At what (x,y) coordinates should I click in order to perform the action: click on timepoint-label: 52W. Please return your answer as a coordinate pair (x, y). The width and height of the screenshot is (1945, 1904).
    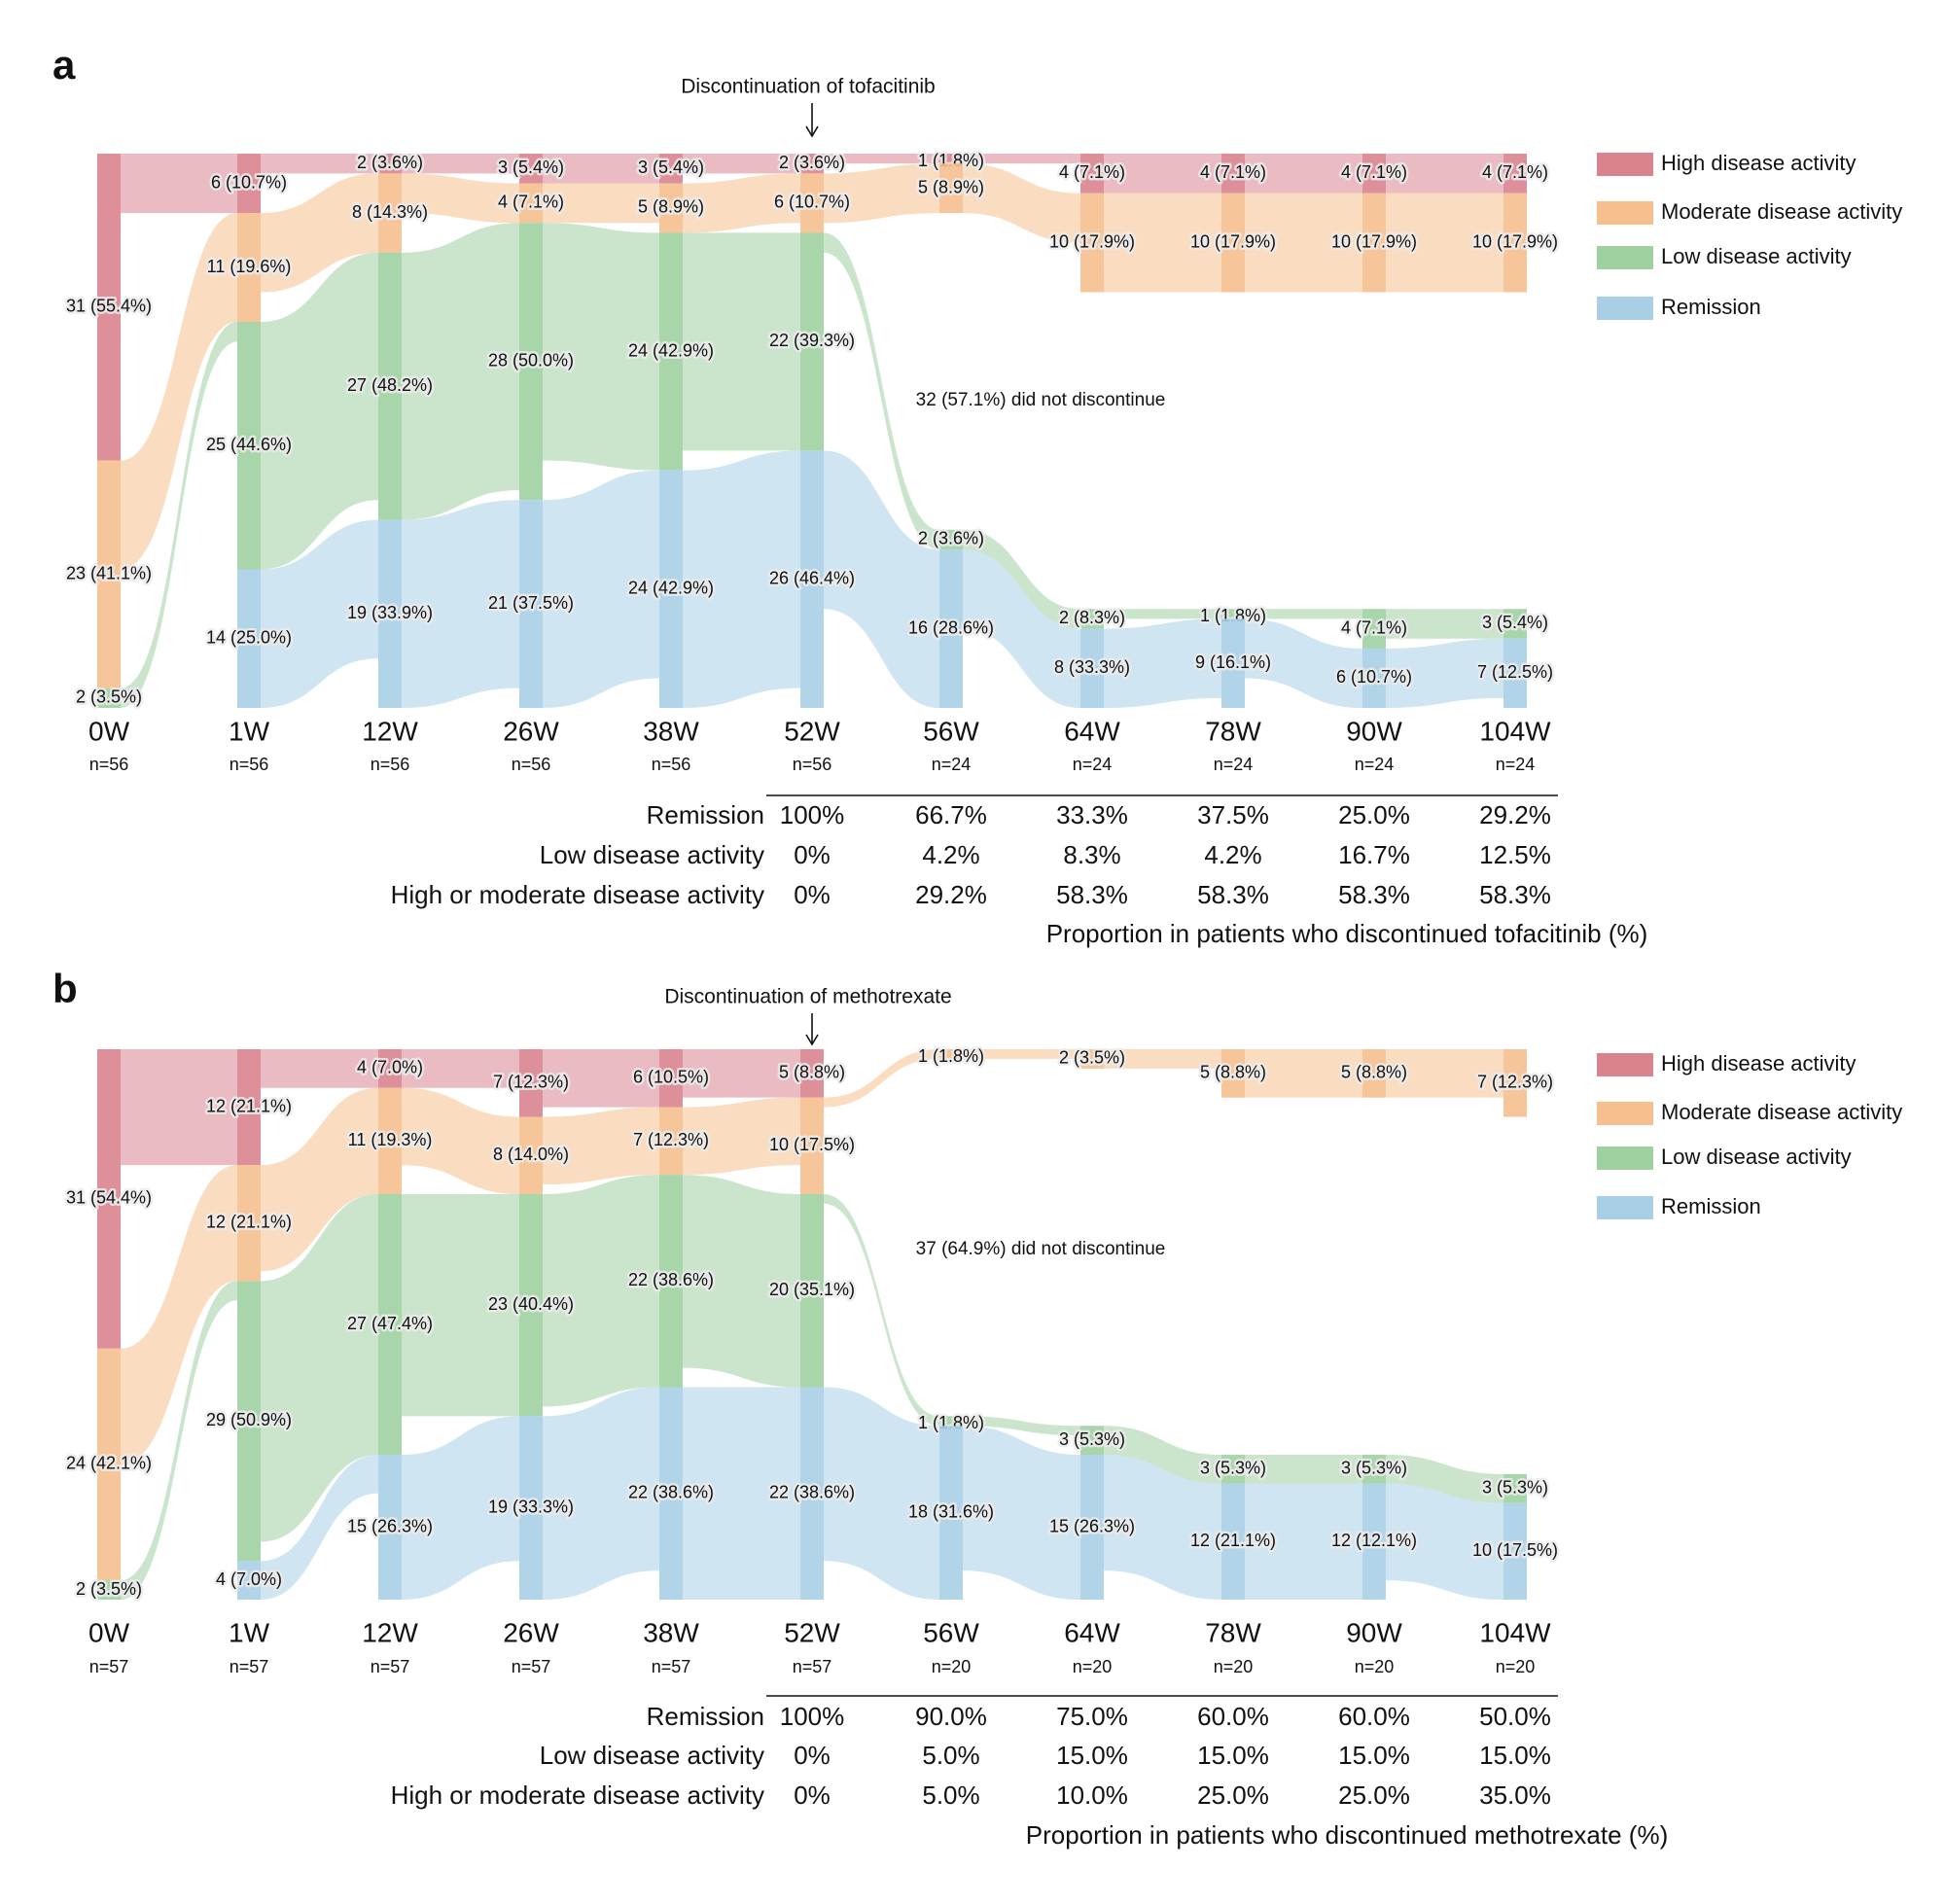
    Looking at the image, I should click on (812, 1632).